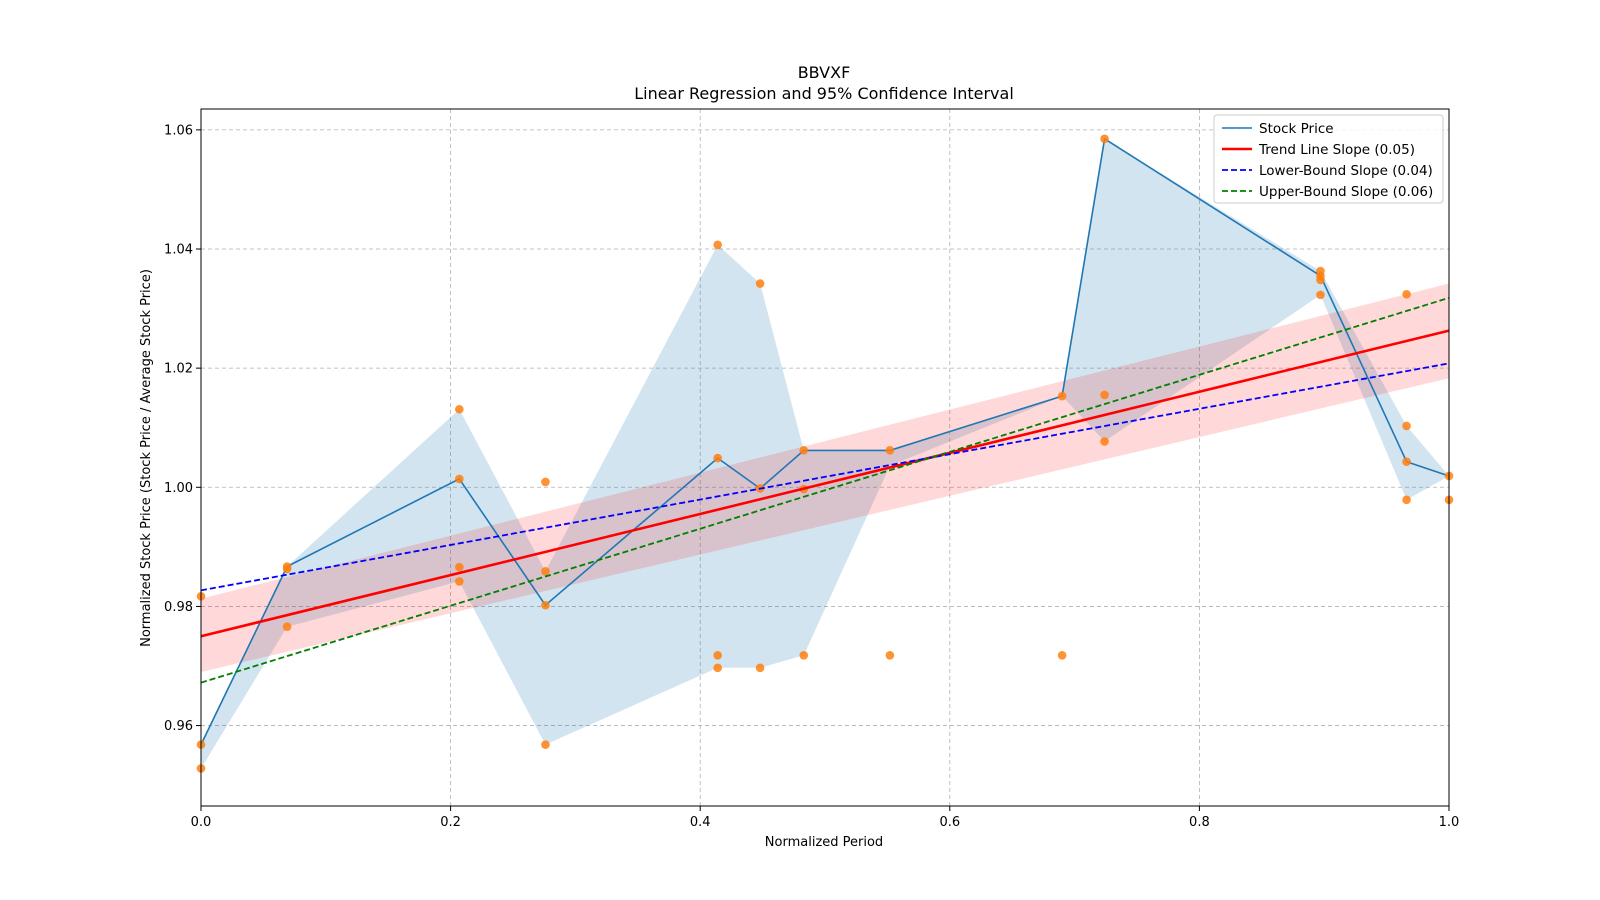  What do you see at coordinates (450, 822) in the screenshot?
I see `x-tick-label: 0.2` at bounding box center [450, 822].